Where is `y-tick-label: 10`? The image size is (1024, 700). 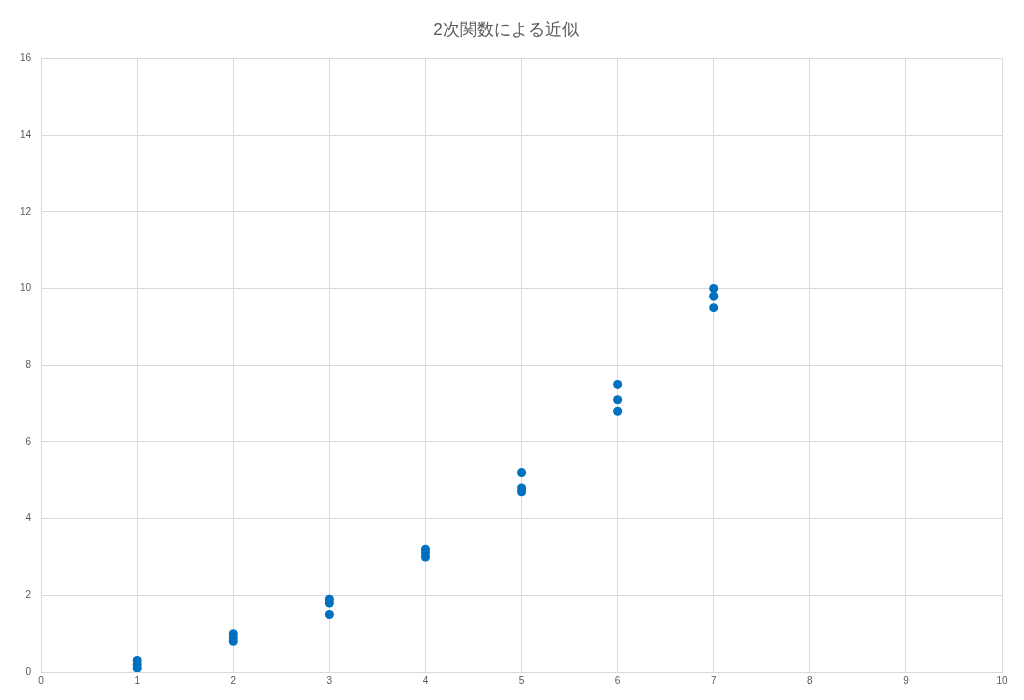 y-tick-label: 10 is located at coordinates (26, 288).